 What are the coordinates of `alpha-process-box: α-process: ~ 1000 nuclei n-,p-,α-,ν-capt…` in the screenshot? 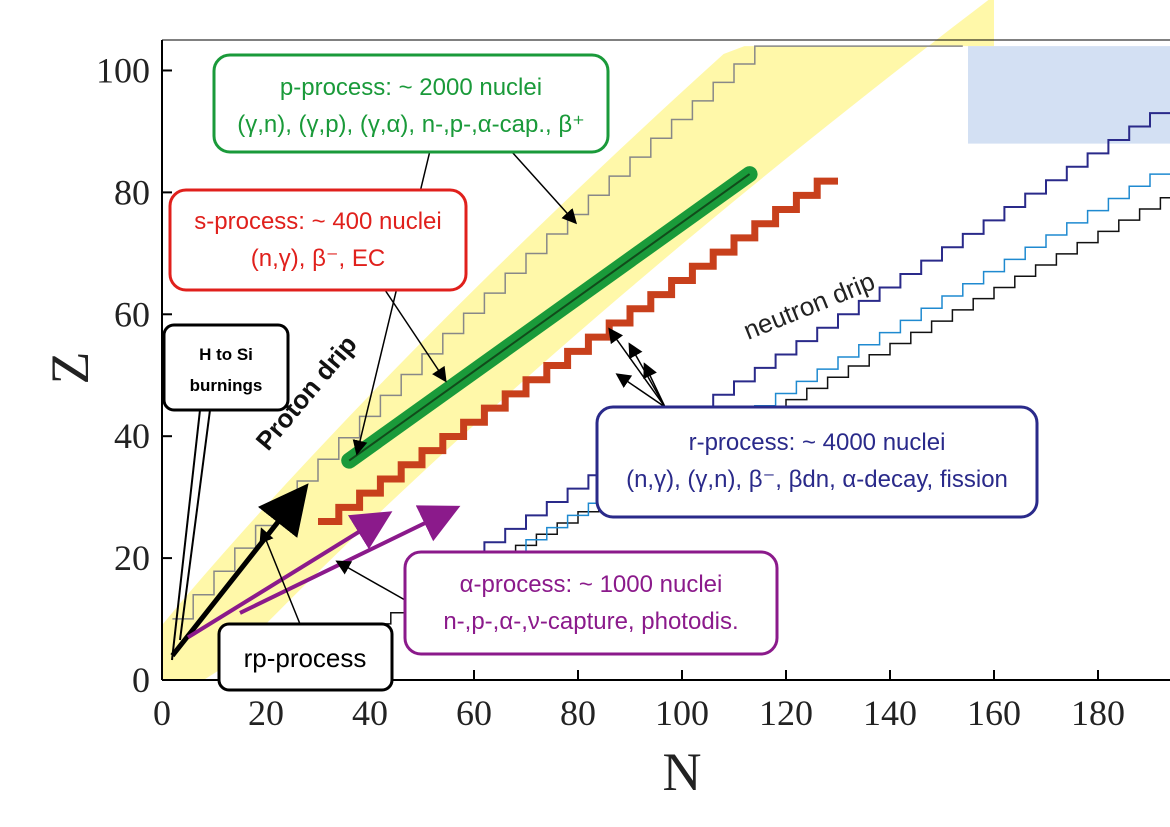 It's located at (591, 603).